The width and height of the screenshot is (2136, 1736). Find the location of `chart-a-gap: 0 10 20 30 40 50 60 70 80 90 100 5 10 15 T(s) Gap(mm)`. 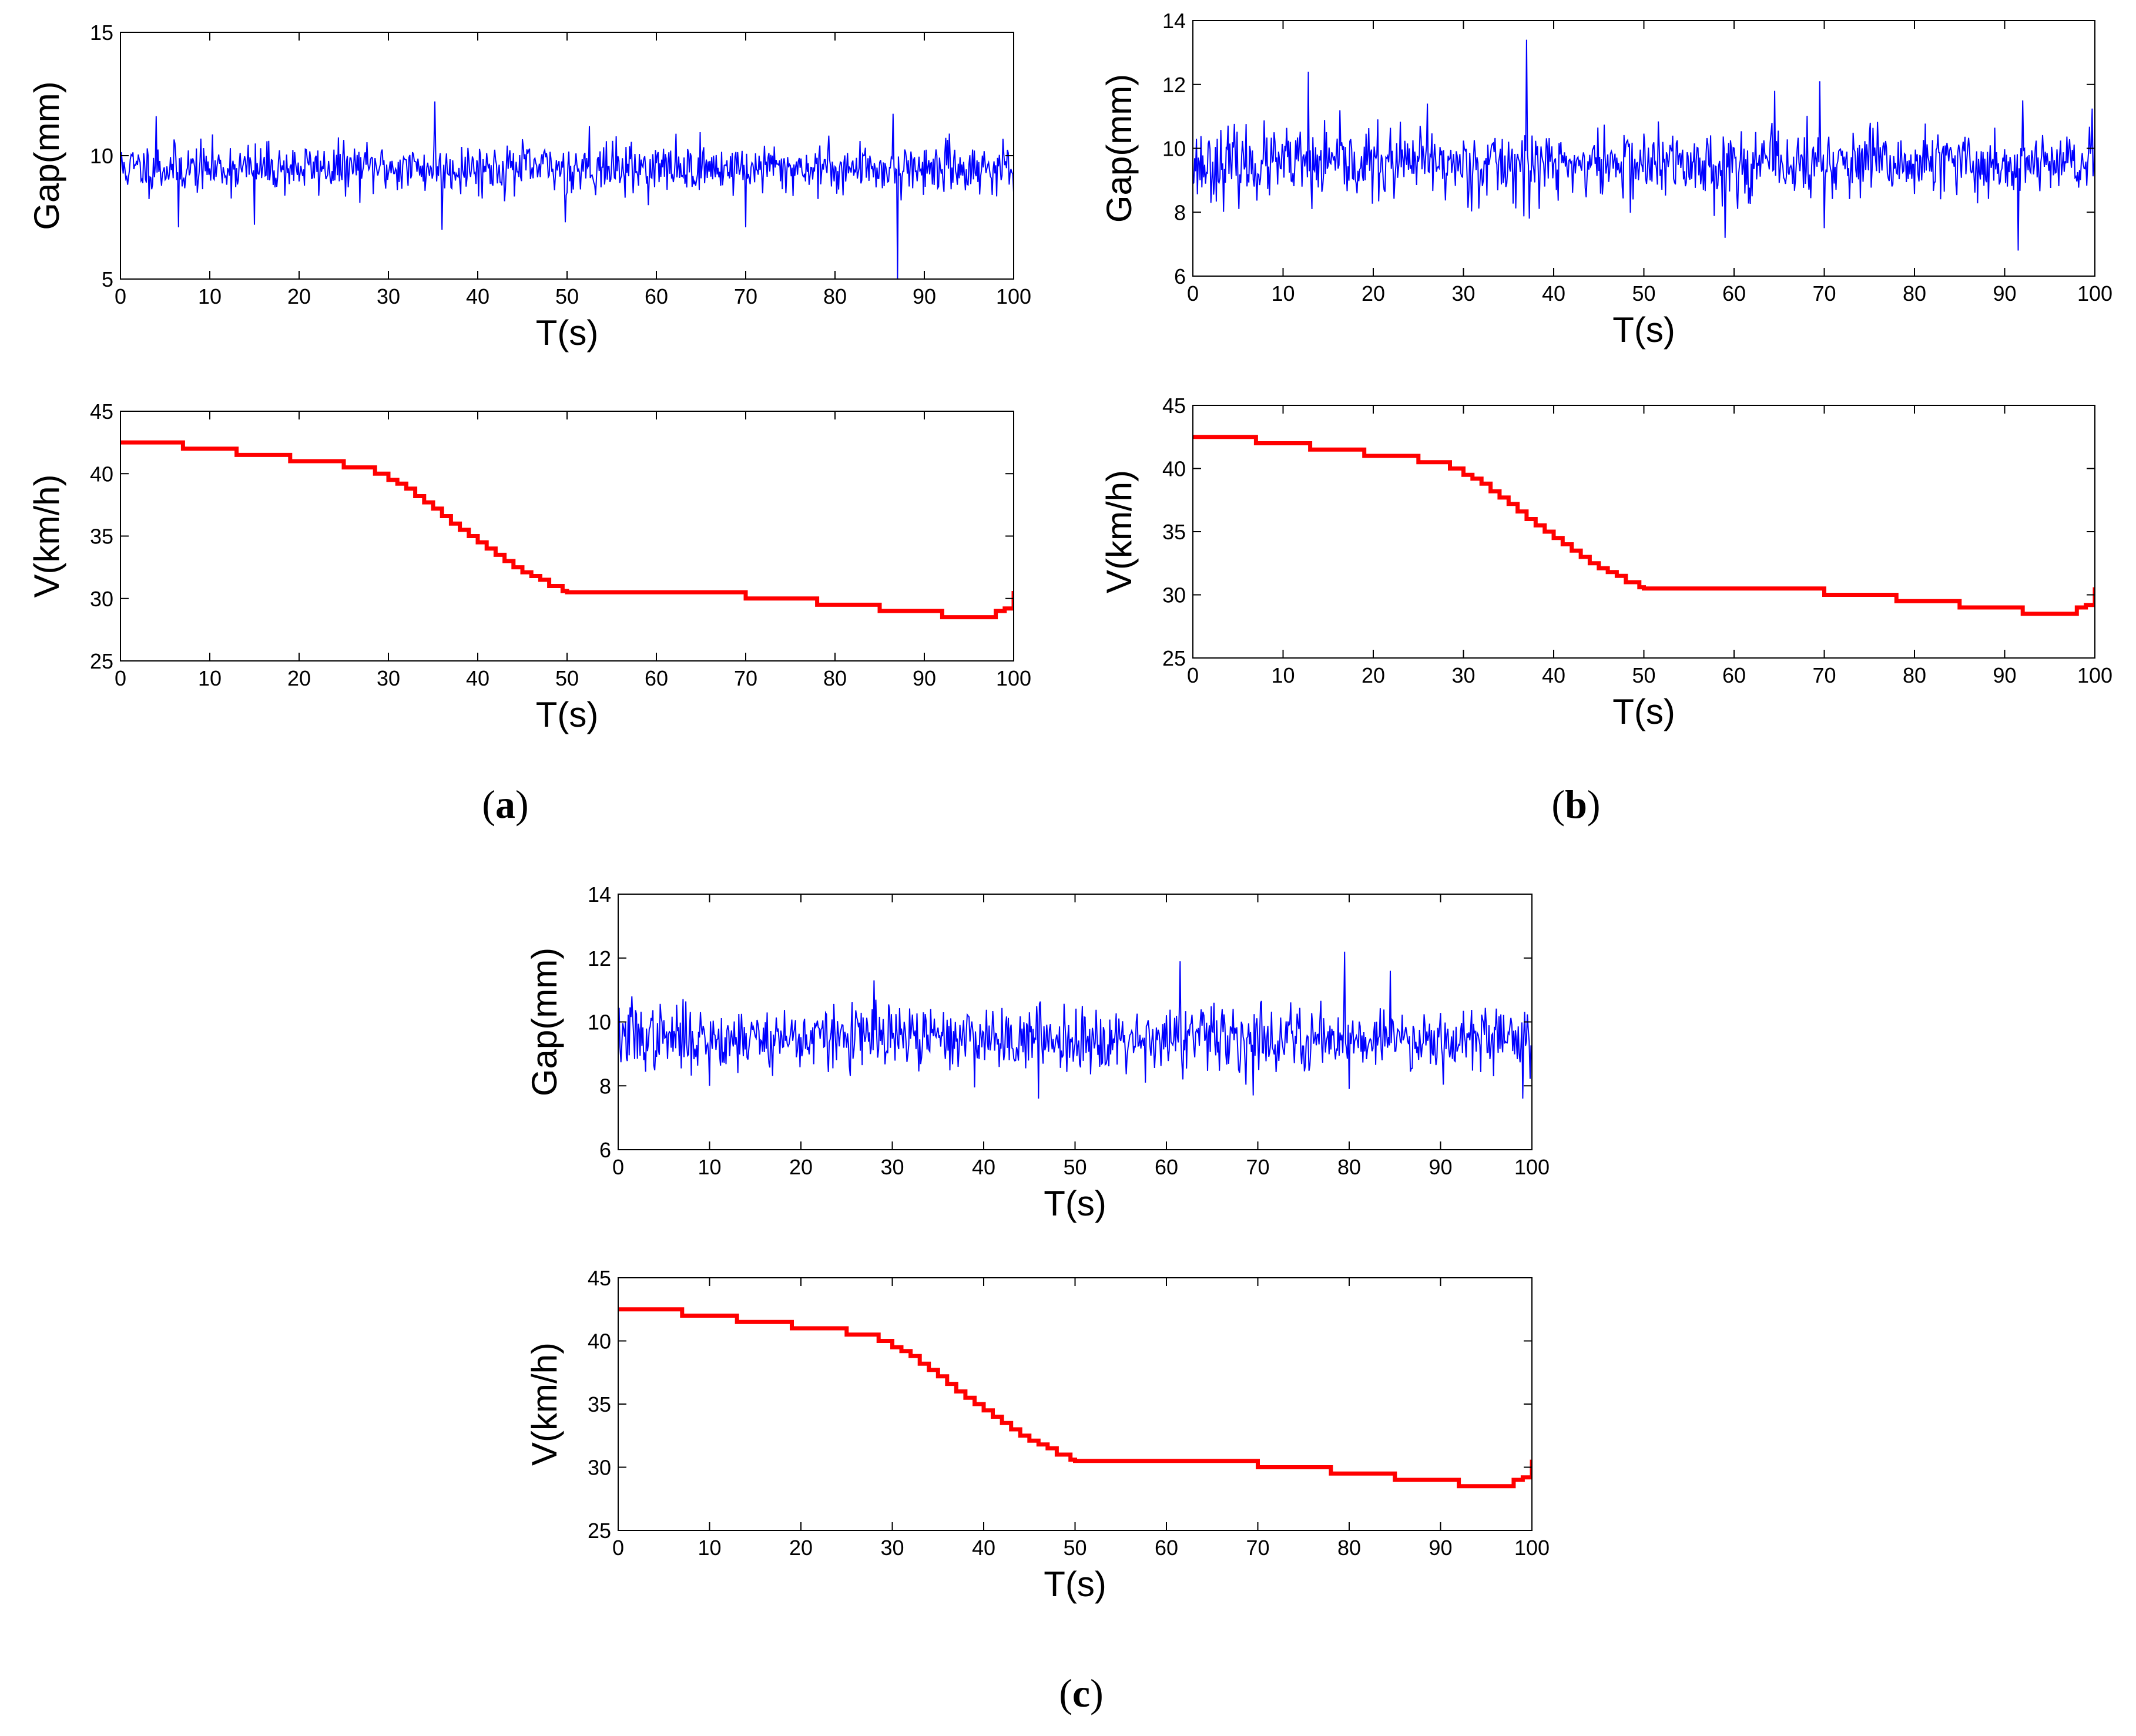

chart-a-gap: 0 10 20 30 40 50 60 70 80 90 100 5 10 15 T(s) Gap(mm) is located at coordinates (529, 186).